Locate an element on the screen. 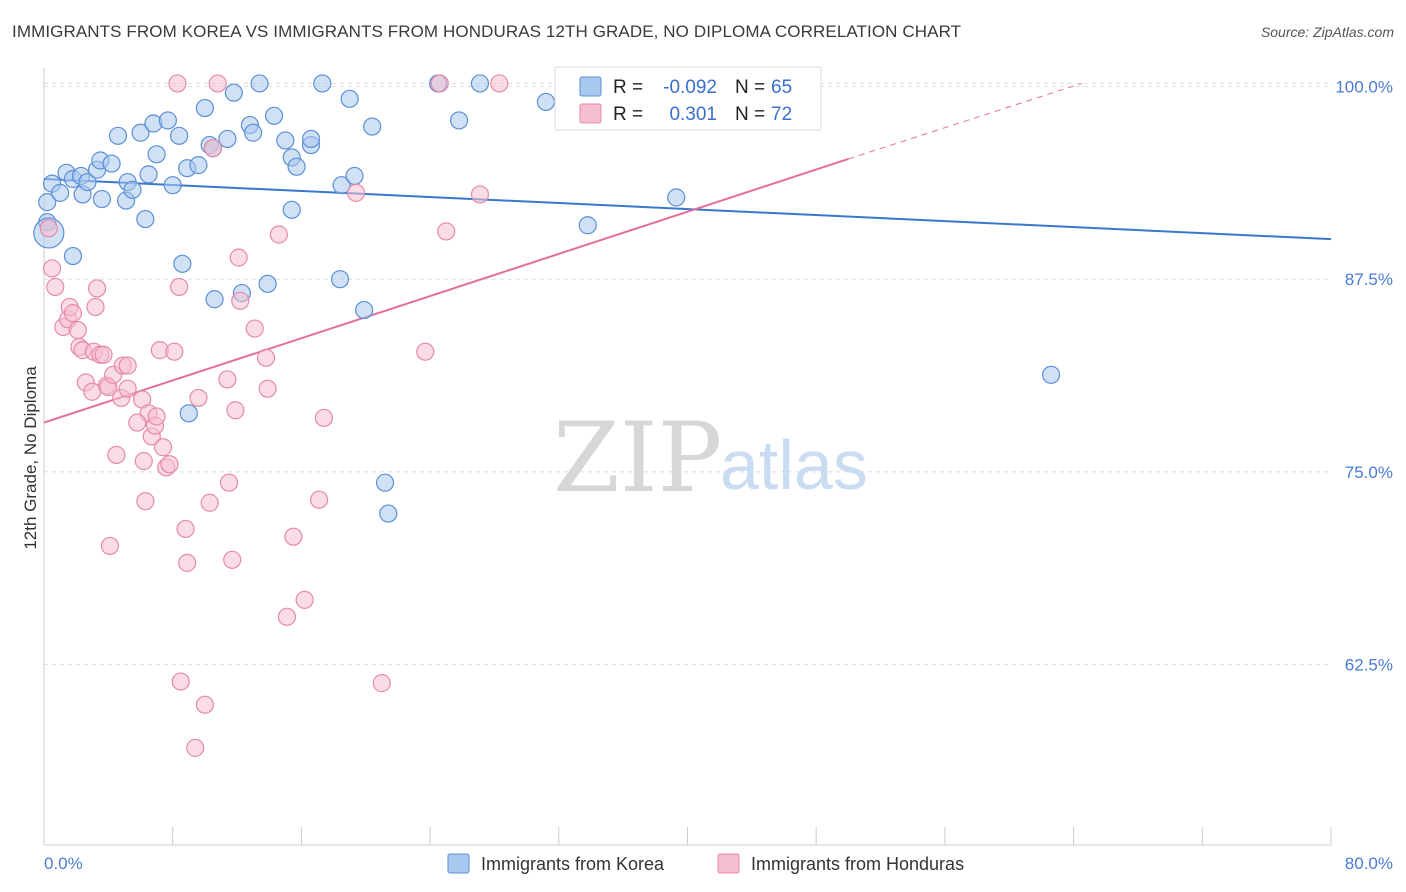 The height and width of the screenshot is (892, 1406). legend-korea-r-label: R = is located at coordinates (628, 87).